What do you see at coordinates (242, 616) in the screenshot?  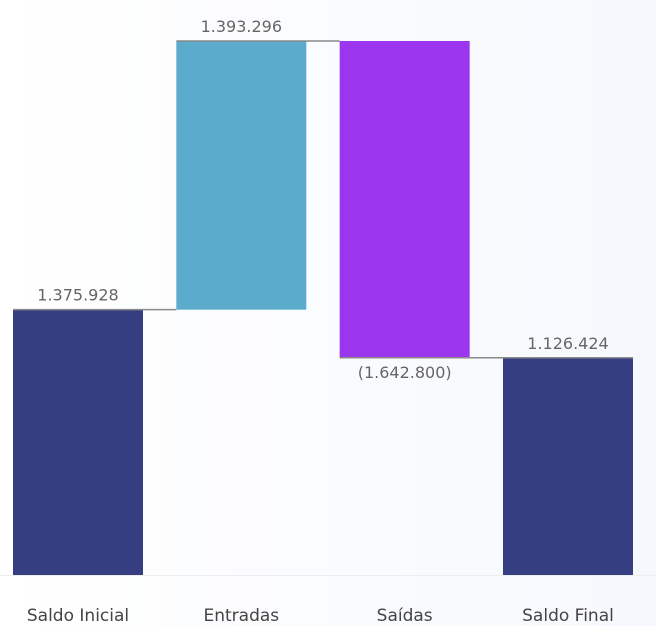 I see `x-tick-label-2: Entradas` at bounding box center [242, 616].